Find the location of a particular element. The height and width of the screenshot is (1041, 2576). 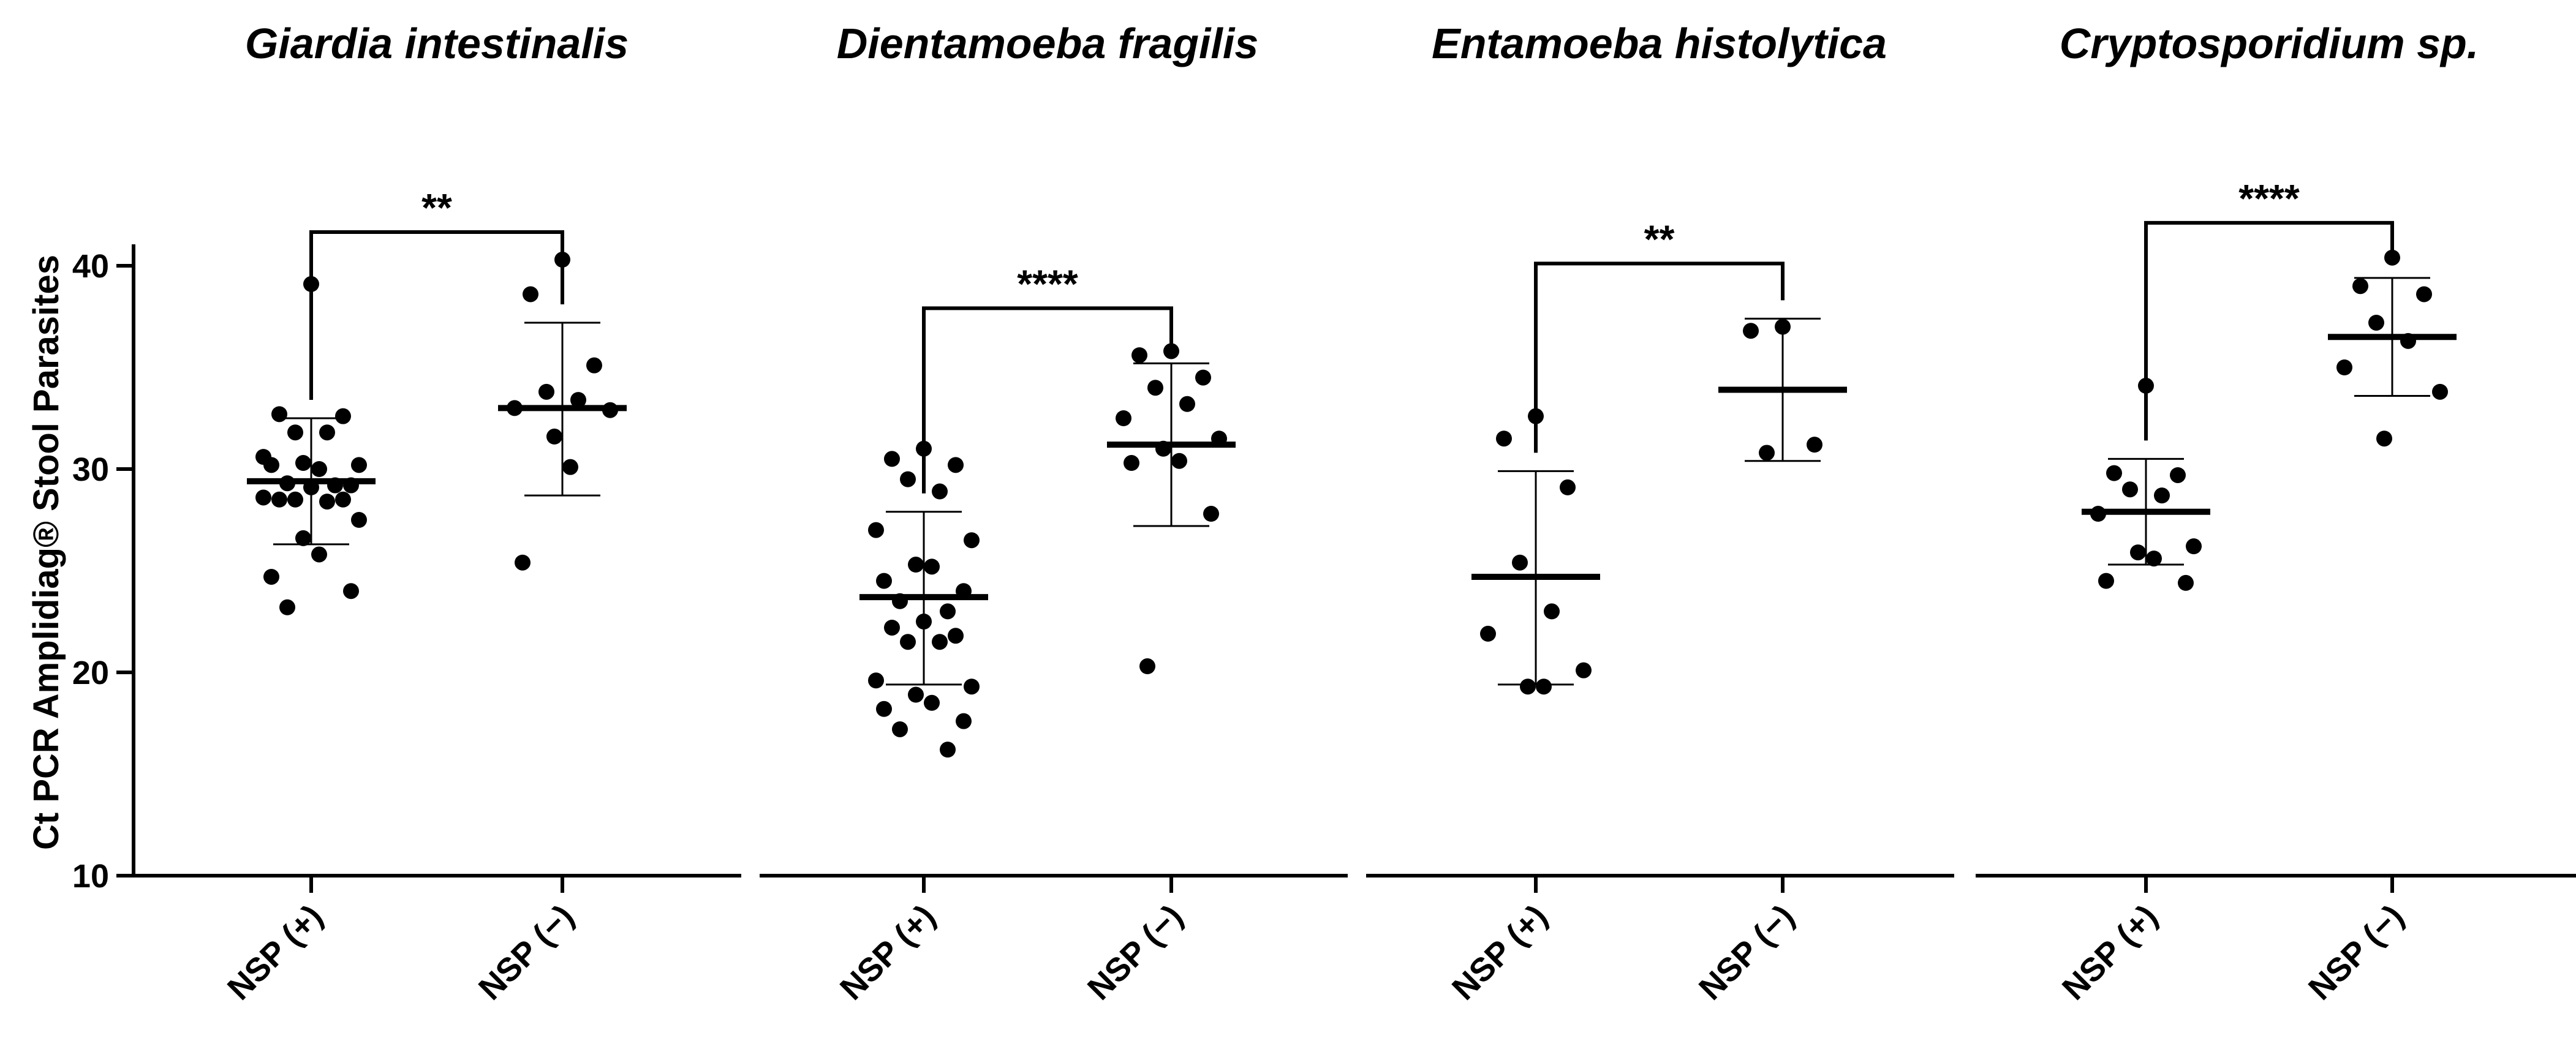

y-axis-label: Ct PCR Amplidiag® Stool Parasites is located at coordinates (46, 552).